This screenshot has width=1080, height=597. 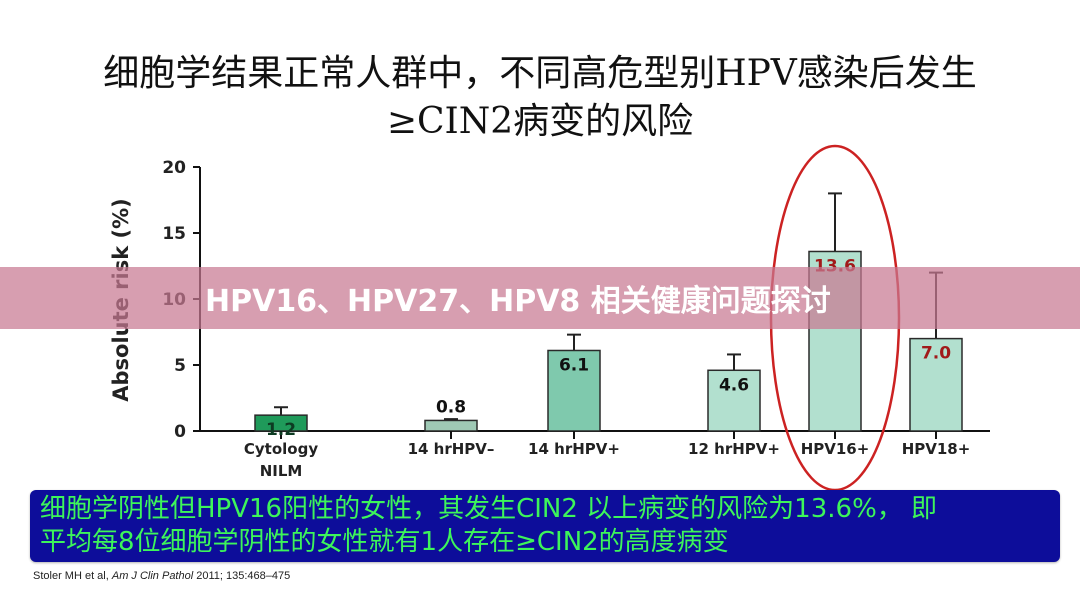 What do you see at coordinates (174, 168) in the screenshot?
I see `y-tick-label: 20` at bounding box center [174, 168].